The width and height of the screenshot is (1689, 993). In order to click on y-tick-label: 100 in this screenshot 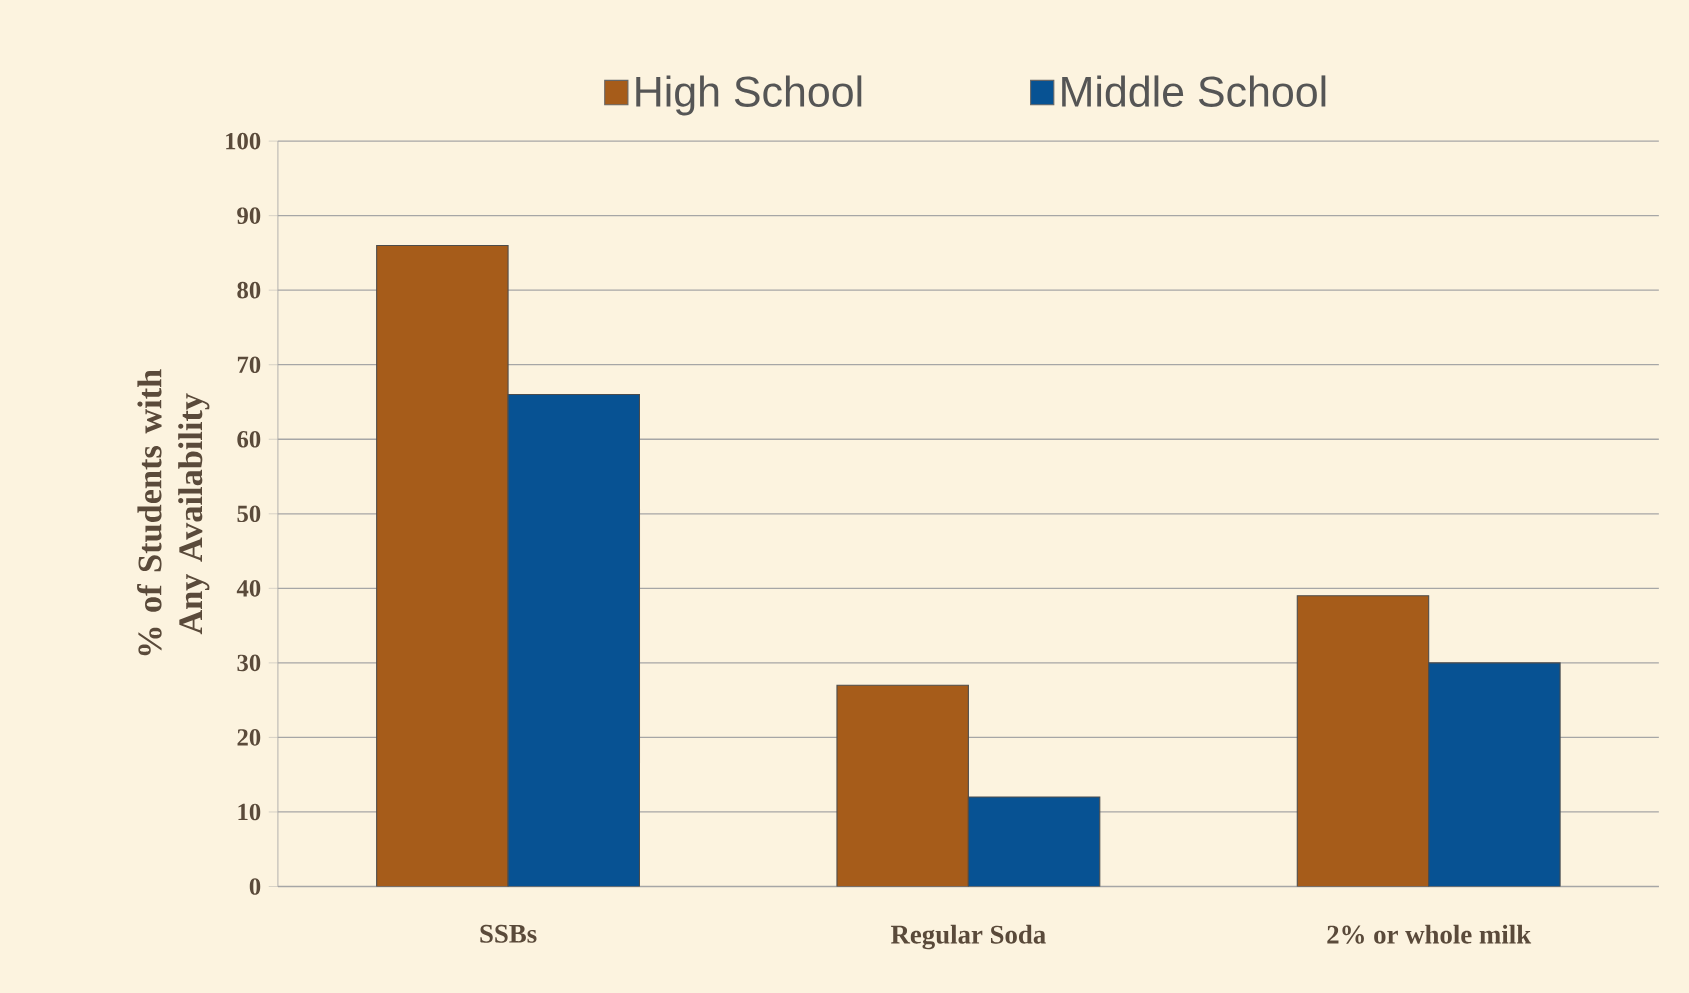, I will do `click(243, 141)`.